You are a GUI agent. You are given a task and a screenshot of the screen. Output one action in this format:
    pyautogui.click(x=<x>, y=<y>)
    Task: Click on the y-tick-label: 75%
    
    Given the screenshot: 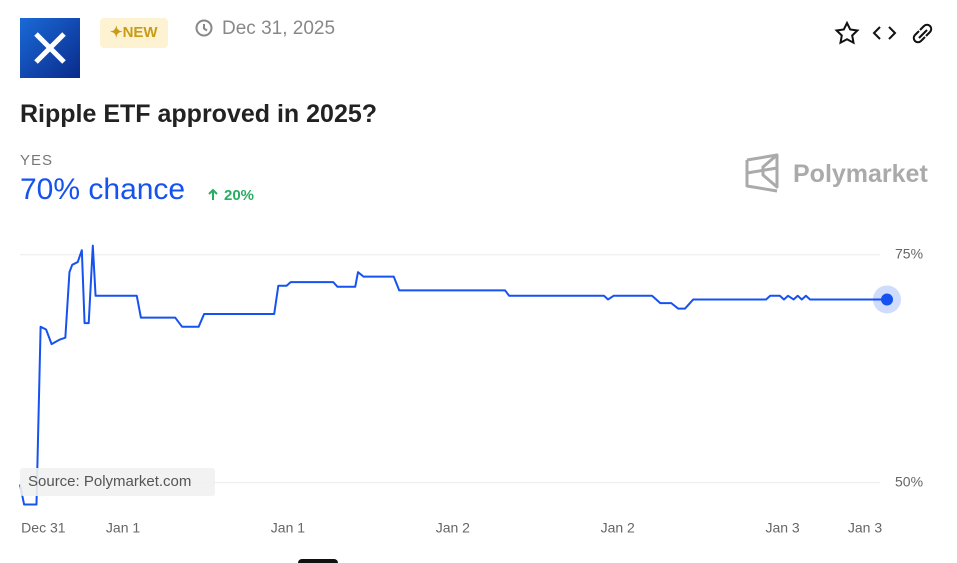 What is the action you would take?
    pyautogui.click(x=909, y=253)
    